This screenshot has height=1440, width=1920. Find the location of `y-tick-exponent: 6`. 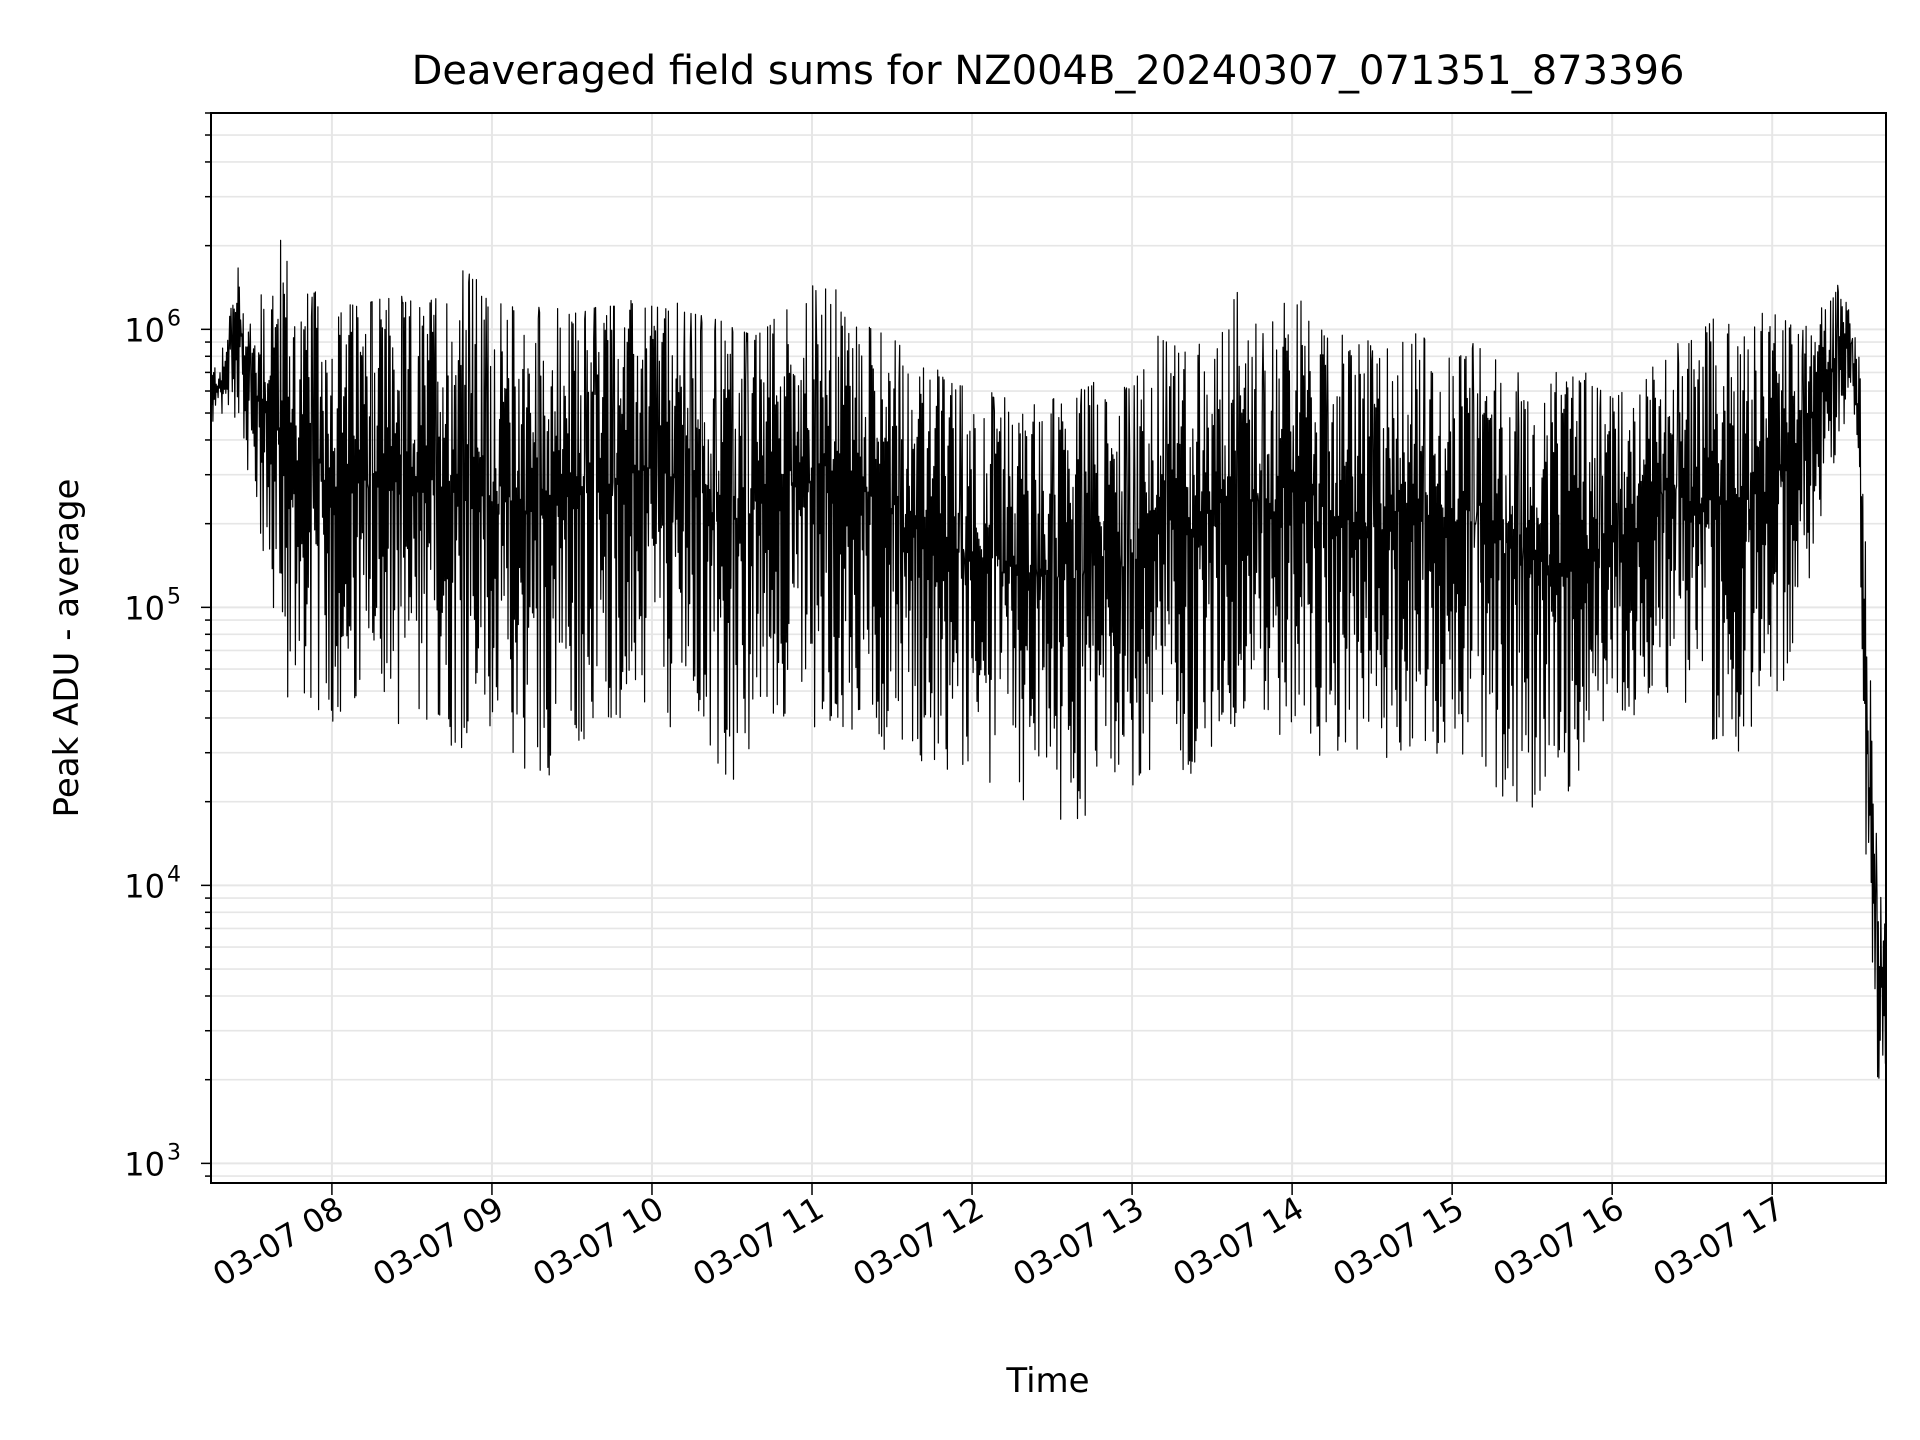

y-tick-exponent: 6 is located at coordinates (174, 318).